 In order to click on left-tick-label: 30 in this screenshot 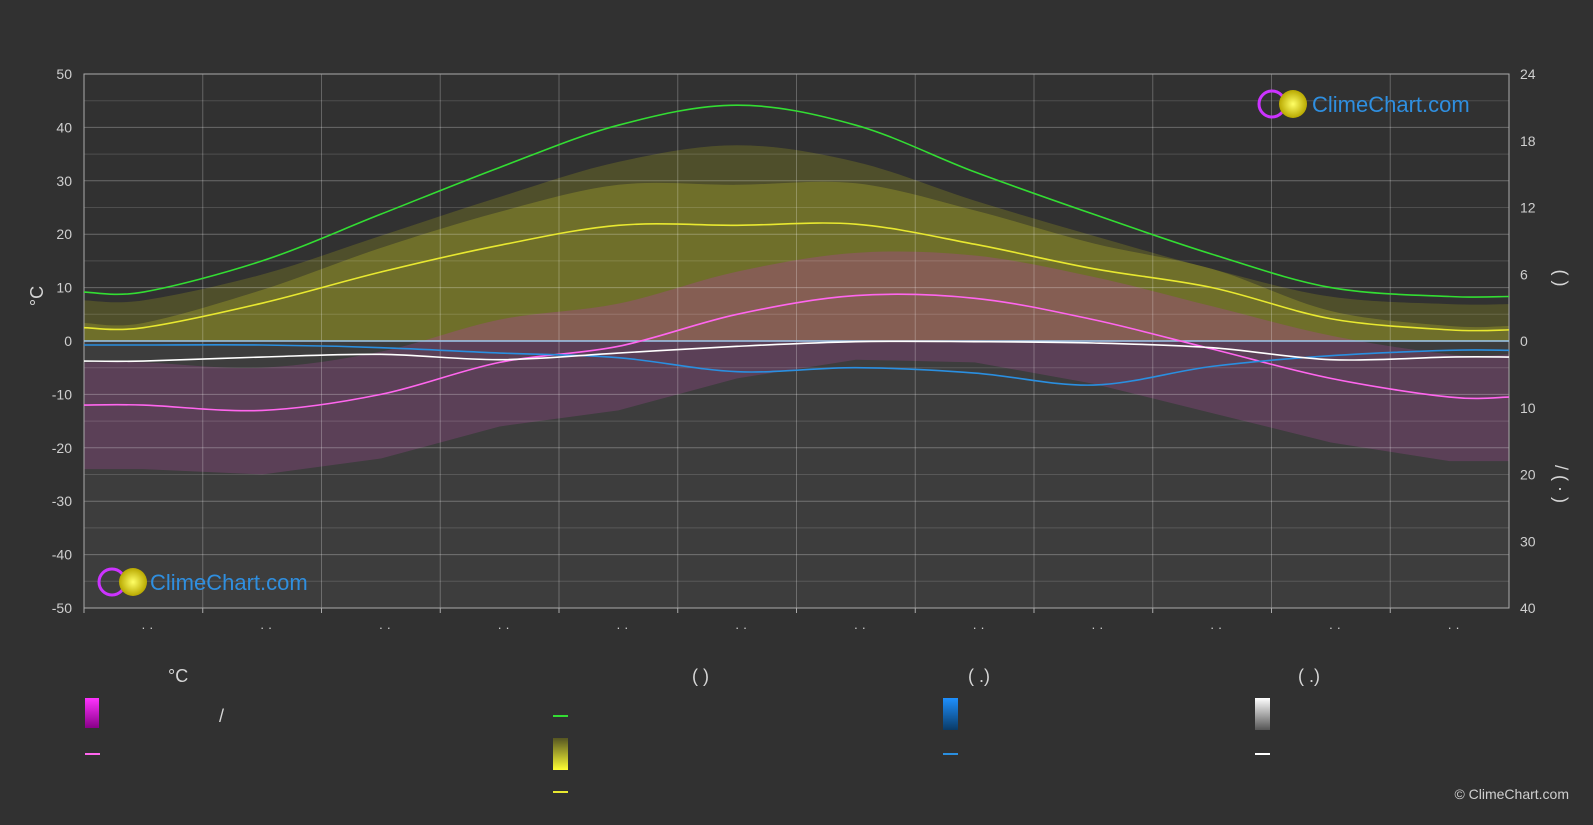, I will do `click(64, 181)`.